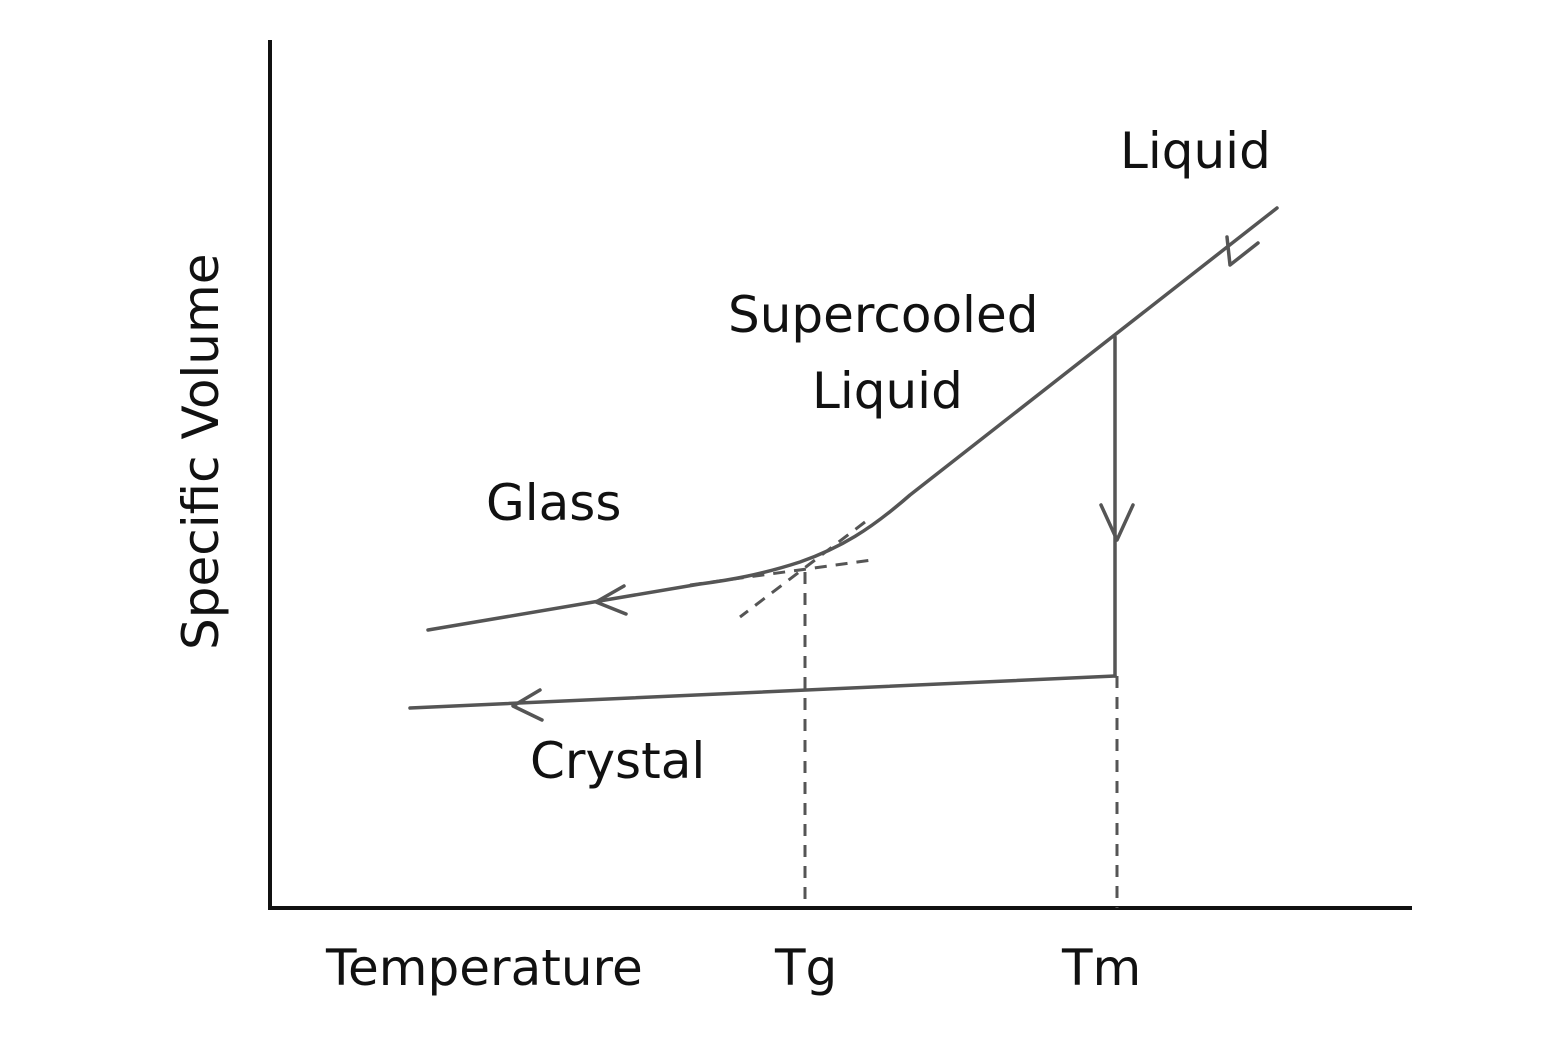 Image resolution: width=1568 pixels, height=1044 pixels. Describe the element at coordinates (1101, 968) in the screenshot. I see `tick-label-tm: Tm` at that location.